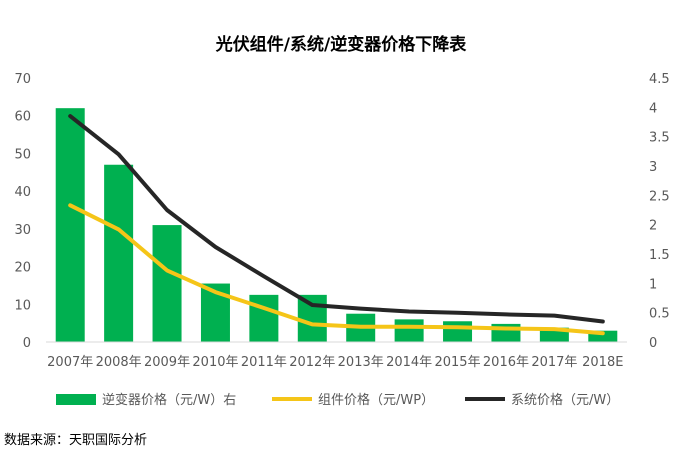 The height and width of the screenshot is (451, 683). I want to click on legend-swatch-inverter, so click(76, 399).